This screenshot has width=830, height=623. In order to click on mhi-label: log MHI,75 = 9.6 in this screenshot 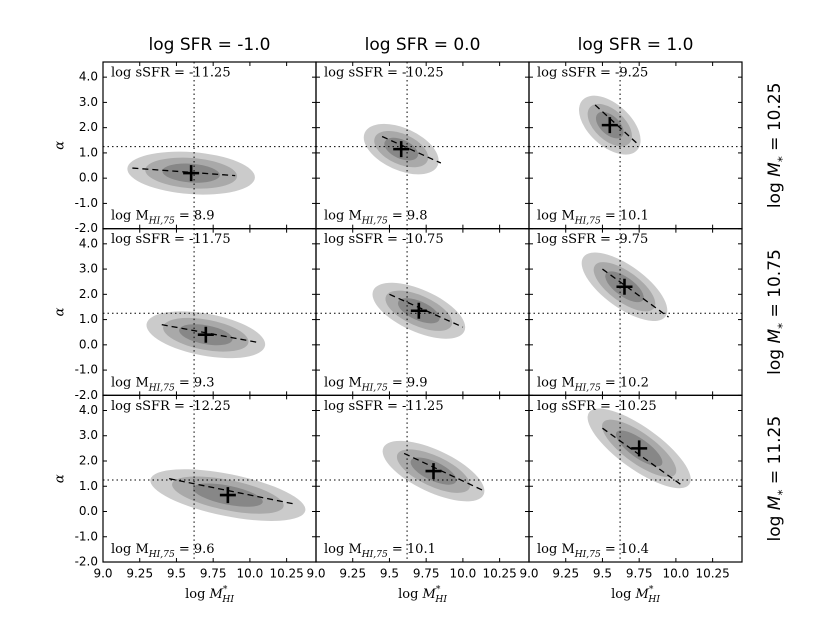, I will do `click(163, 551)`.